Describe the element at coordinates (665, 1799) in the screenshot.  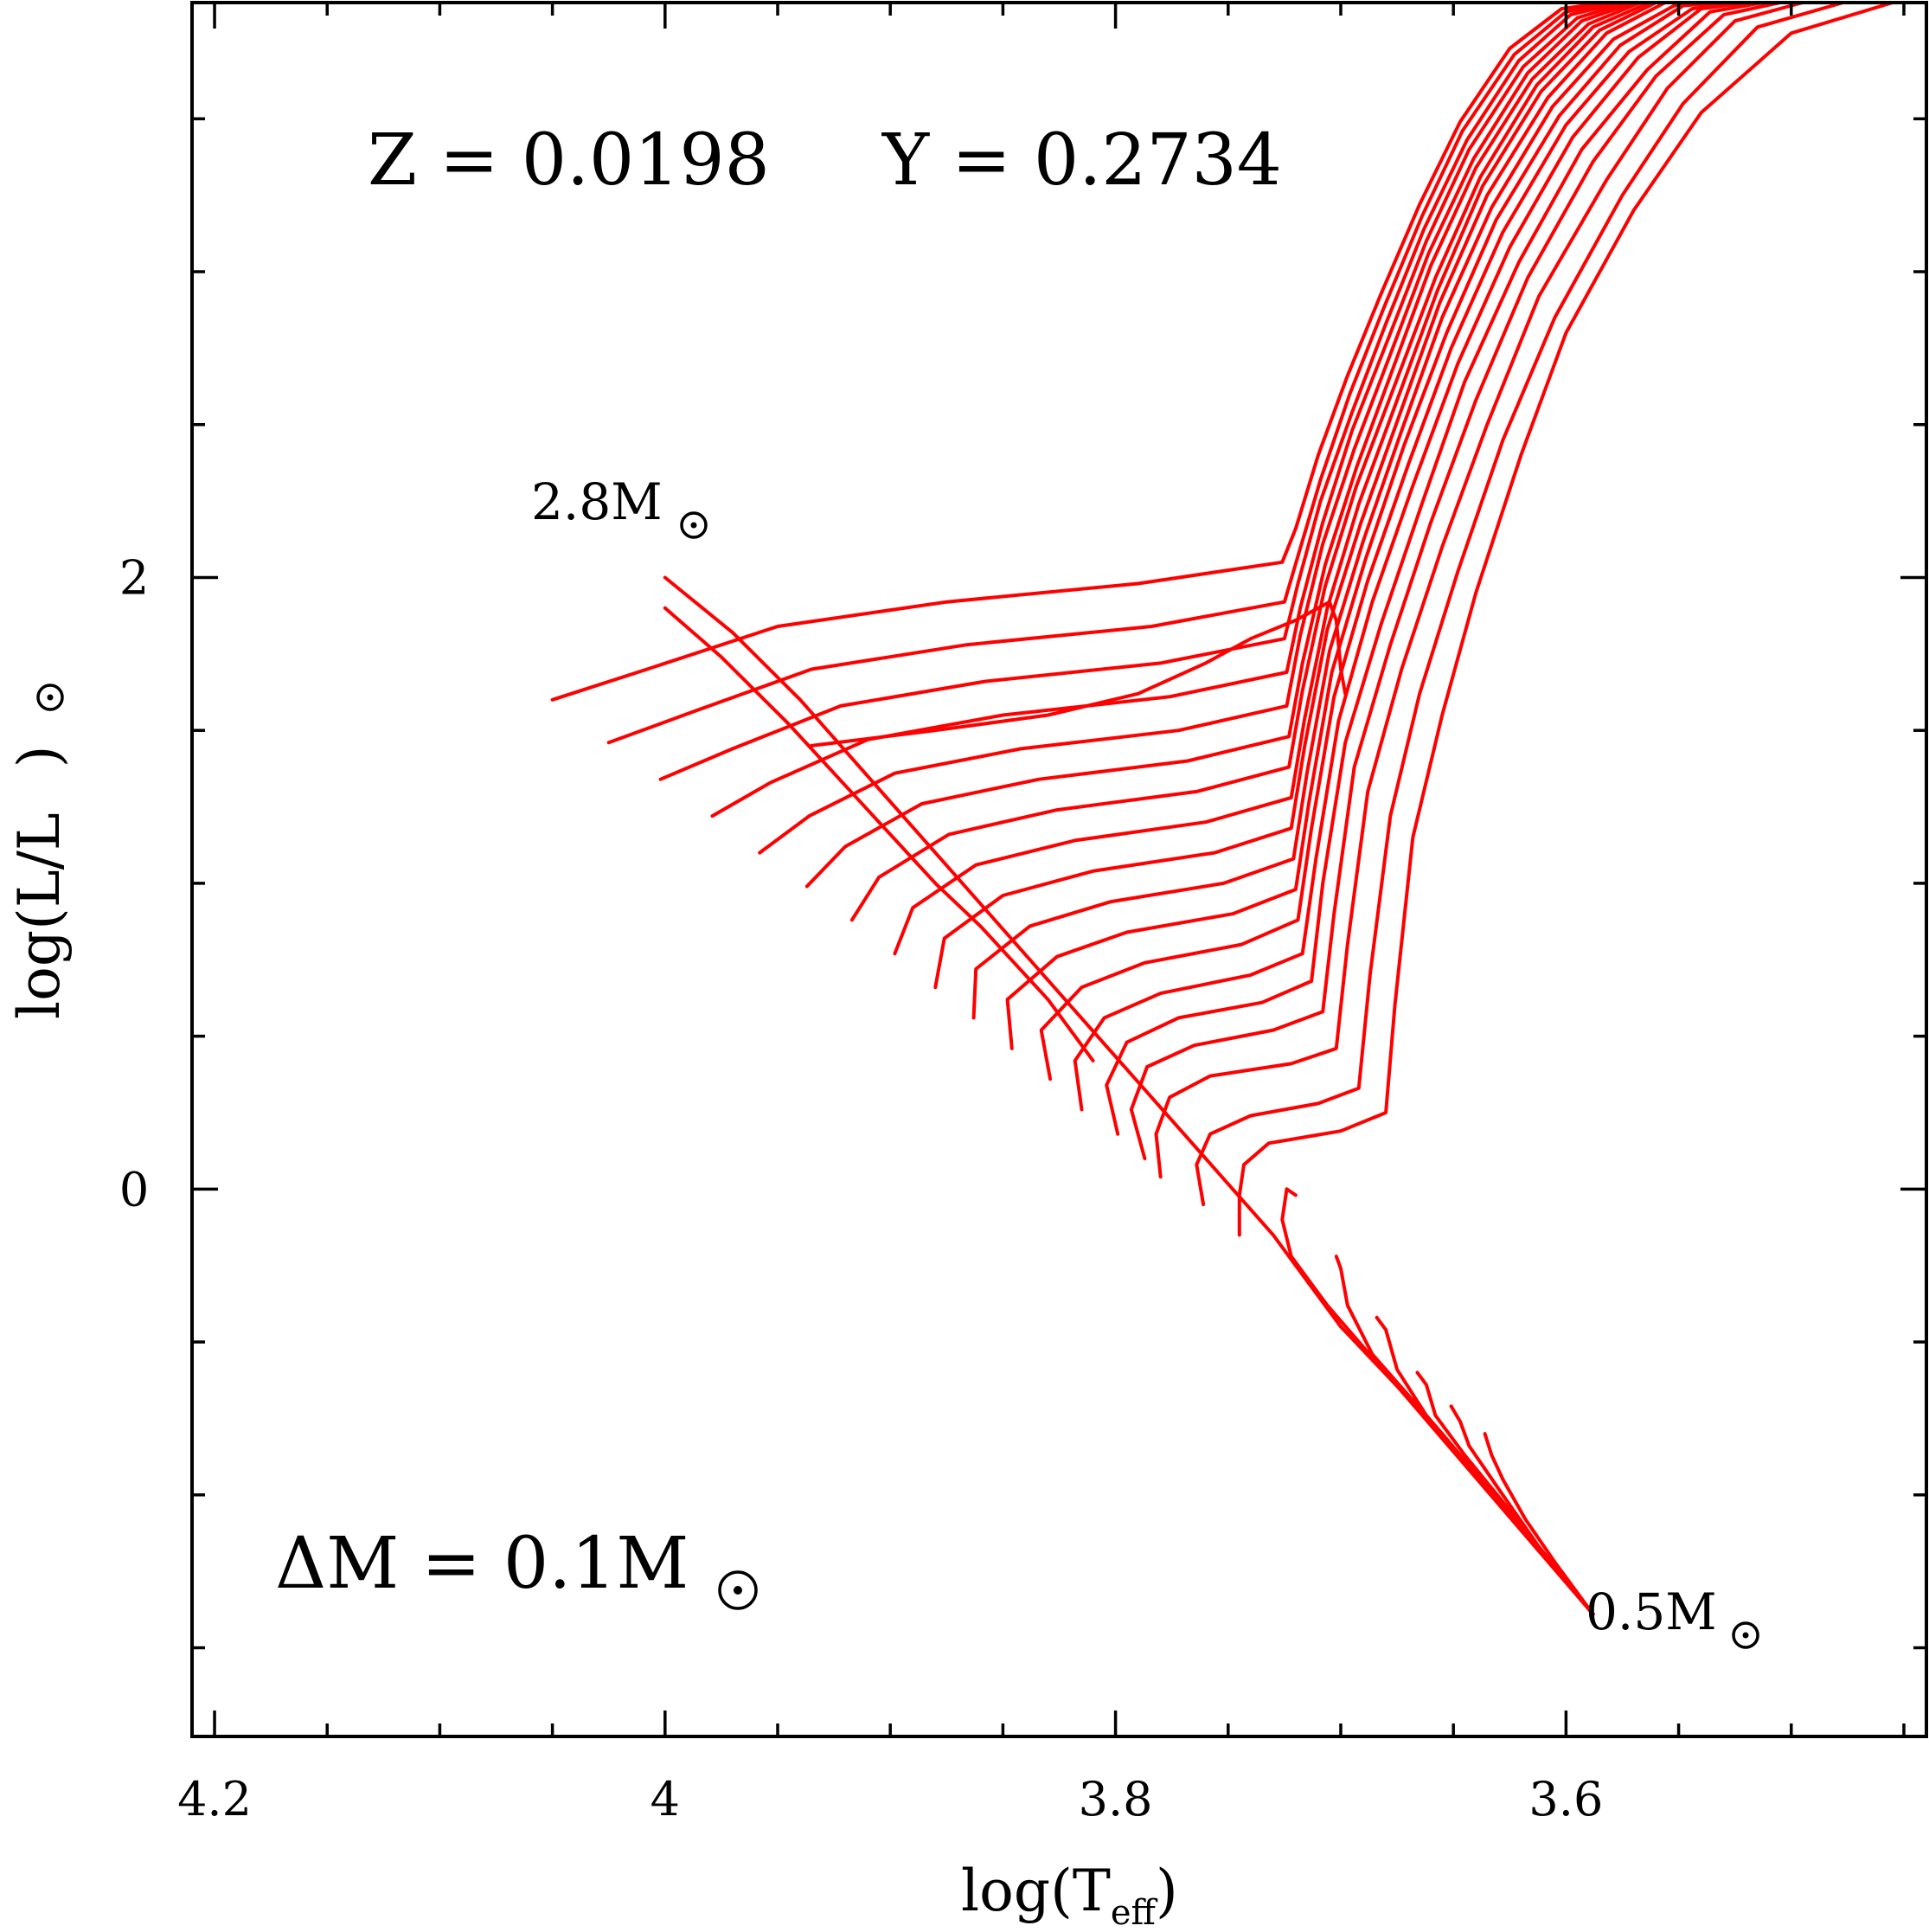
I see `x-tick-label: 4` at that location.